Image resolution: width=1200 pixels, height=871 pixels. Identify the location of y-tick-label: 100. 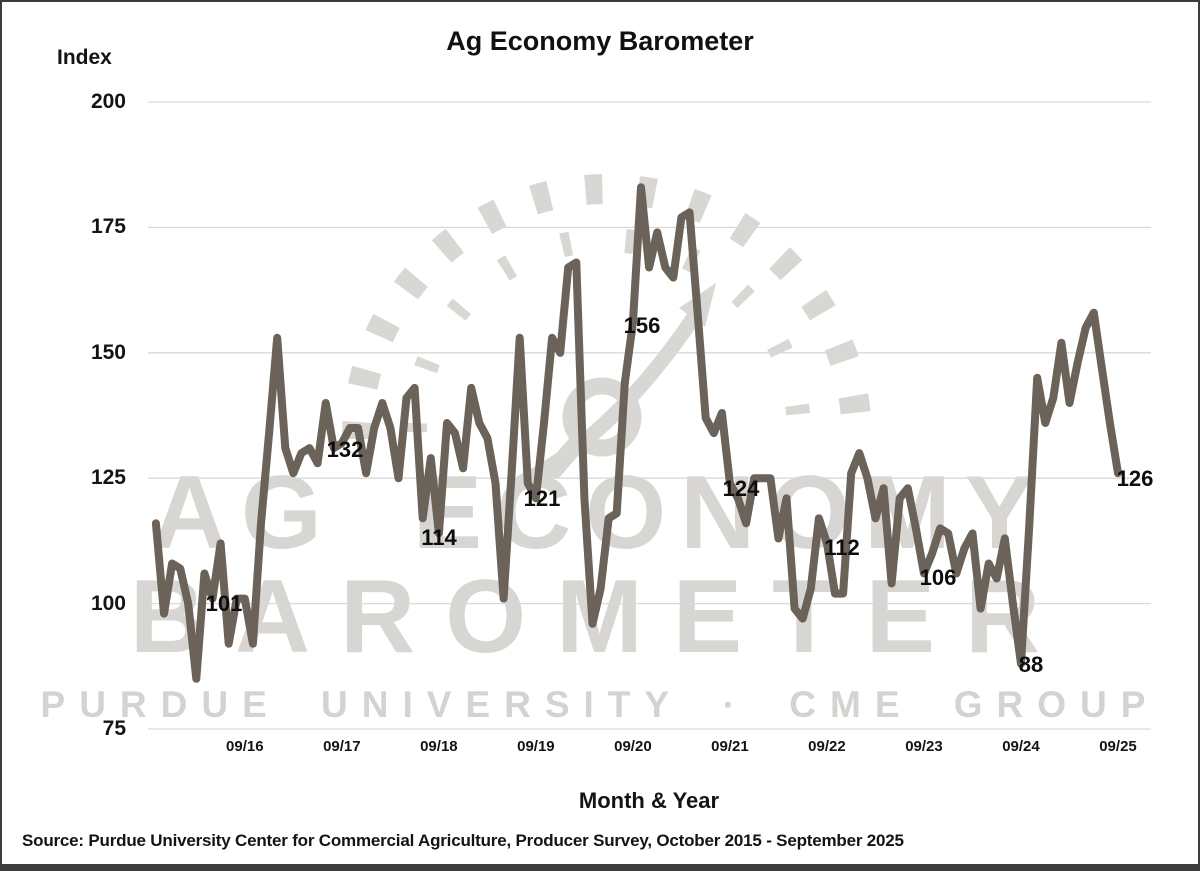
(108, 603).